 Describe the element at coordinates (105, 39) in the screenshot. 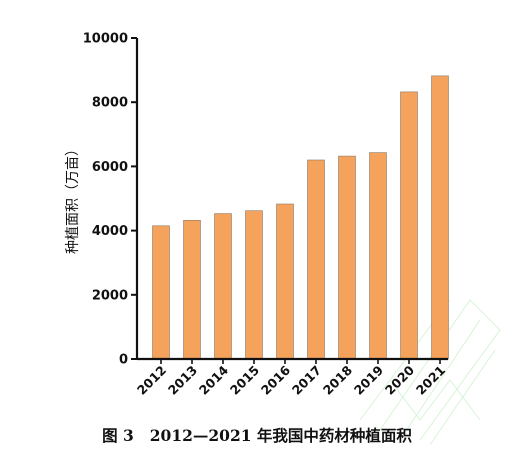

I see `y-tick-label: 10000` at that location.